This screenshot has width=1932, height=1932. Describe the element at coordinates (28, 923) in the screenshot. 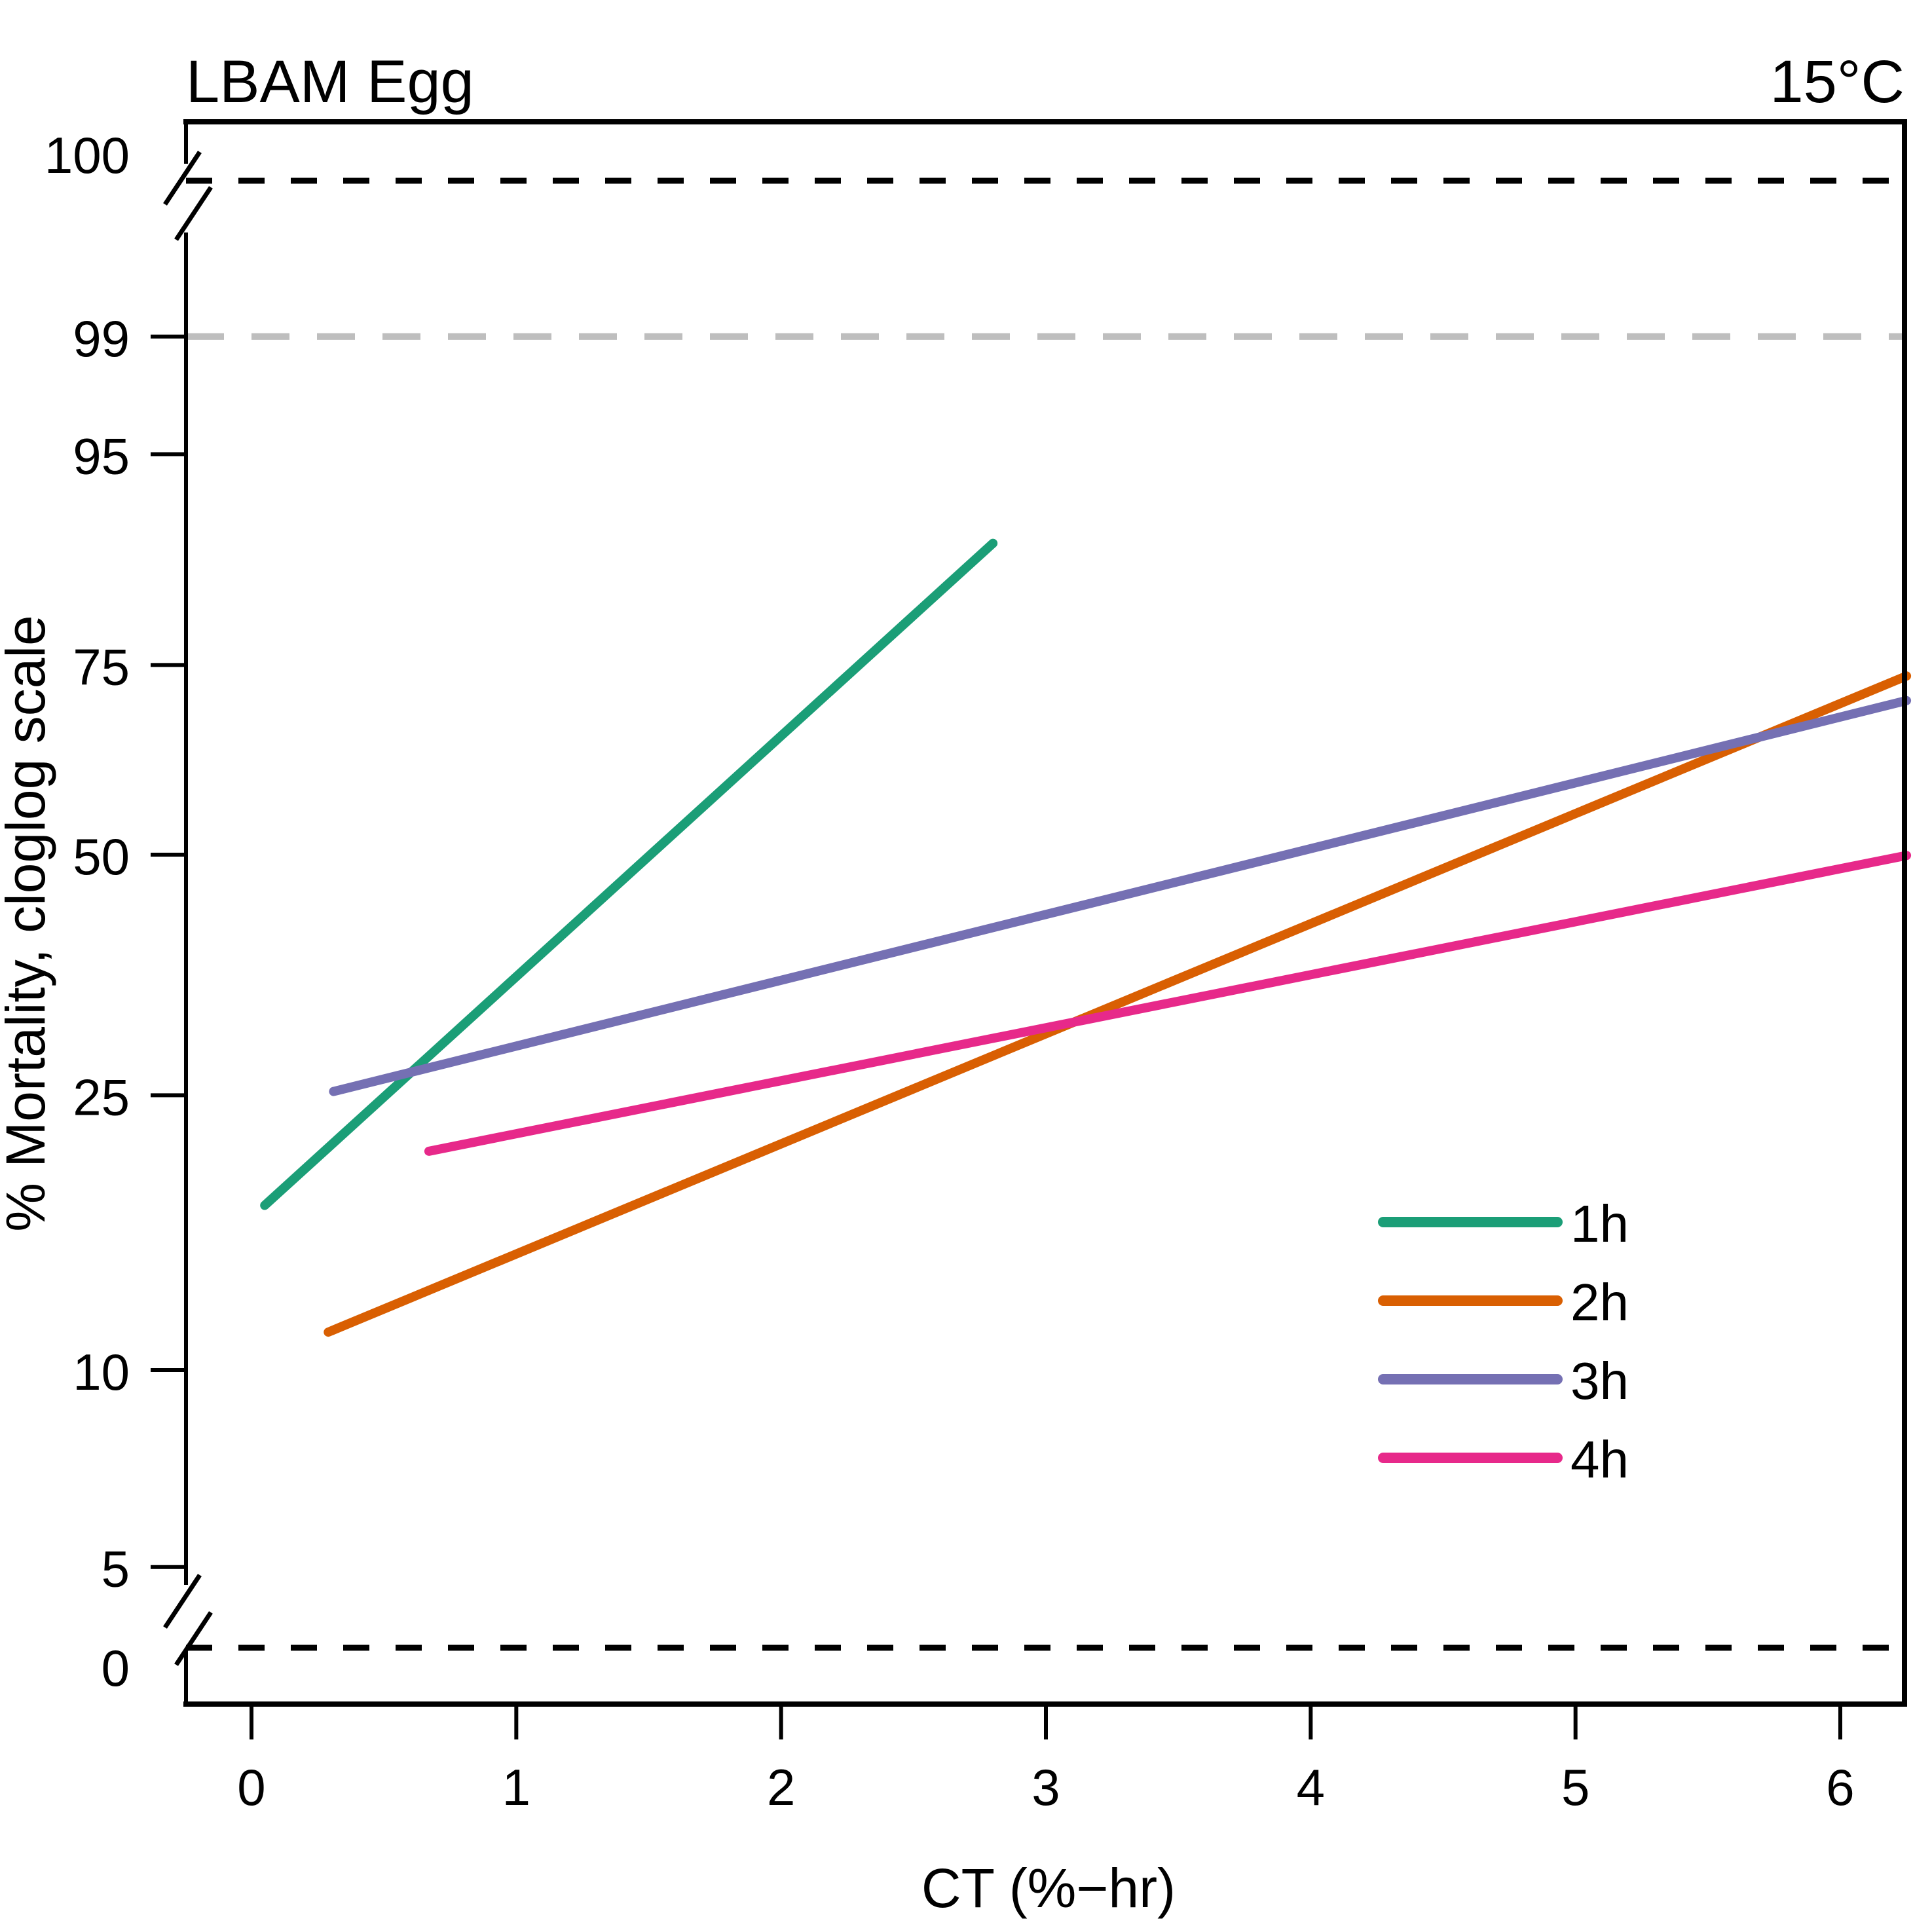

I see `y-axis-label: % Mortality, cloglog scale` at that location.